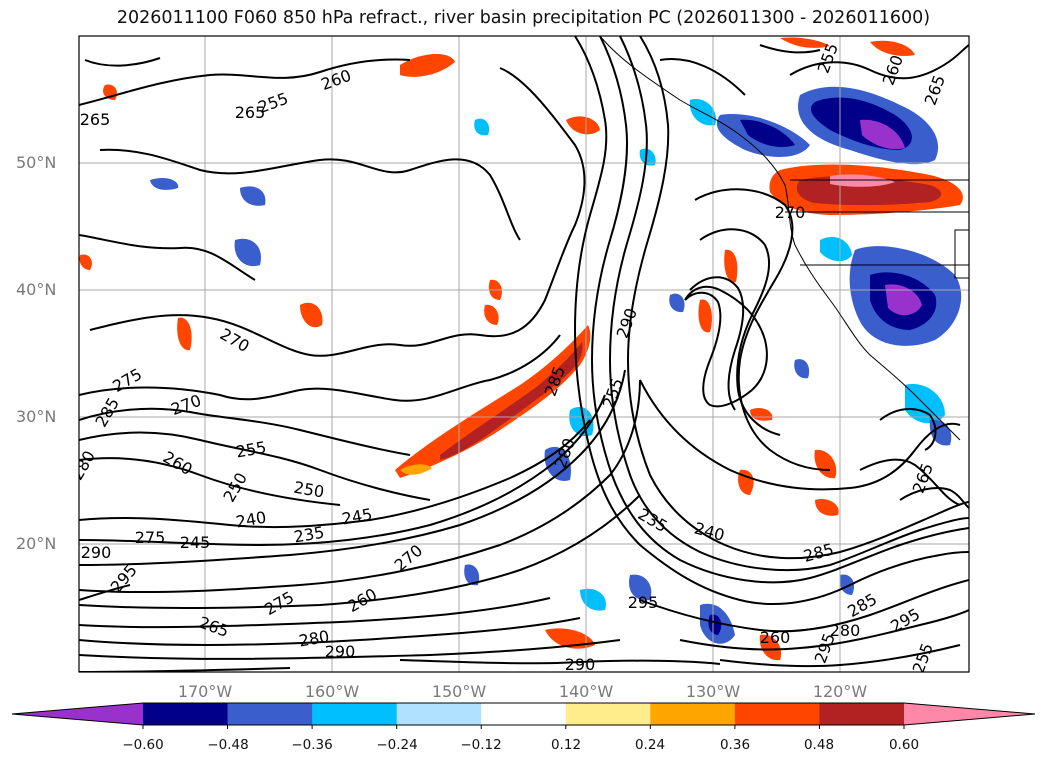 The image size is (1047, 765). Describe the element at coordinates (459, 691) in the screenshot. I see `lon-label-150w: 150°W` at that location.